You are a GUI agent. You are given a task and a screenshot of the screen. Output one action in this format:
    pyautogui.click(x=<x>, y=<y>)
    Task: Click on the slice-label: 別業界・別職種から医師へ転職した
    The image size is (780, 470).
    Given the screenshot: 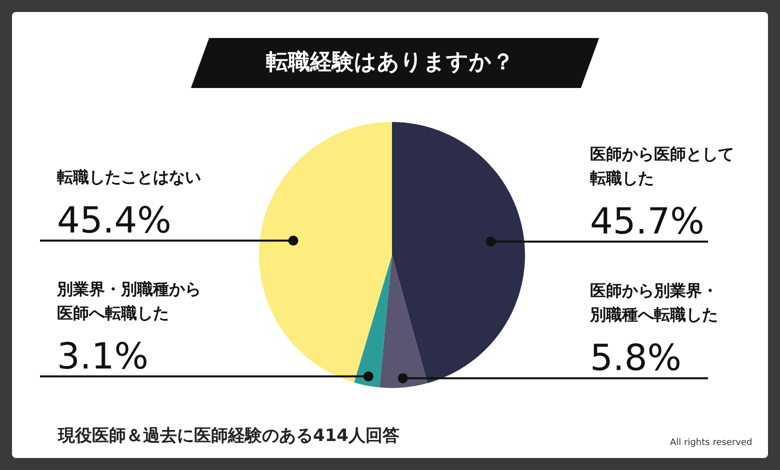 What is the action you would take?
    pyautogui.click(x=128, y=300)
    